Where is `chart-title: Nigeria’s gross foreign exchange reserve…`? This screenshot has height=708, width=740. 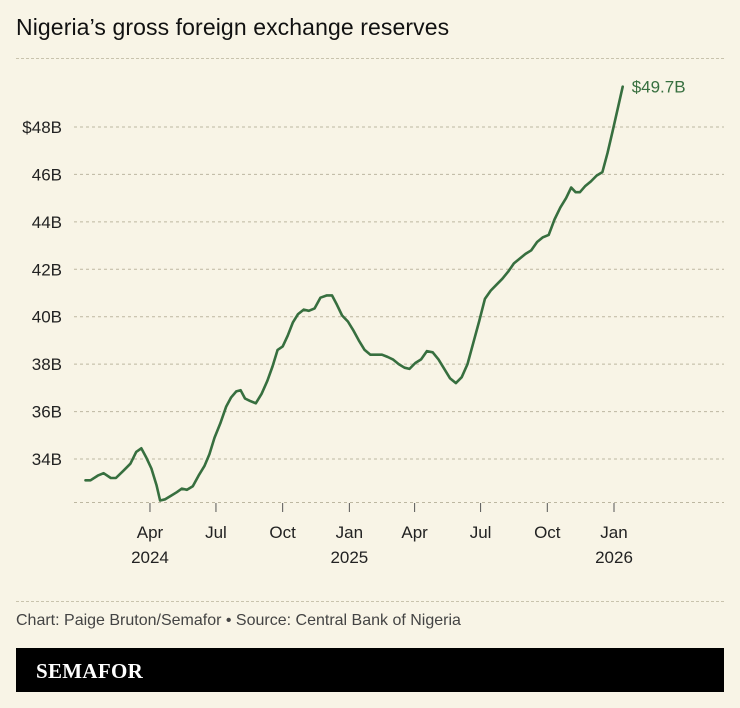 chart-title: Nigeria’s gross foreign exchange reserve… is located at coordinates (233, 27).